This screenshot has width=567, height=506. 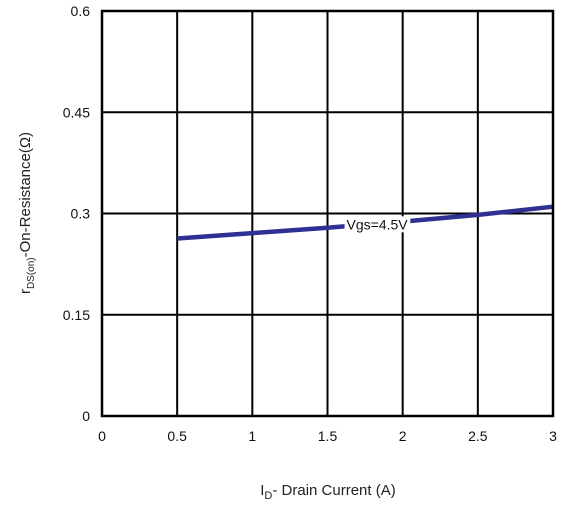 I want to click on x-tick-label: 0, so click(x=102, y=436).